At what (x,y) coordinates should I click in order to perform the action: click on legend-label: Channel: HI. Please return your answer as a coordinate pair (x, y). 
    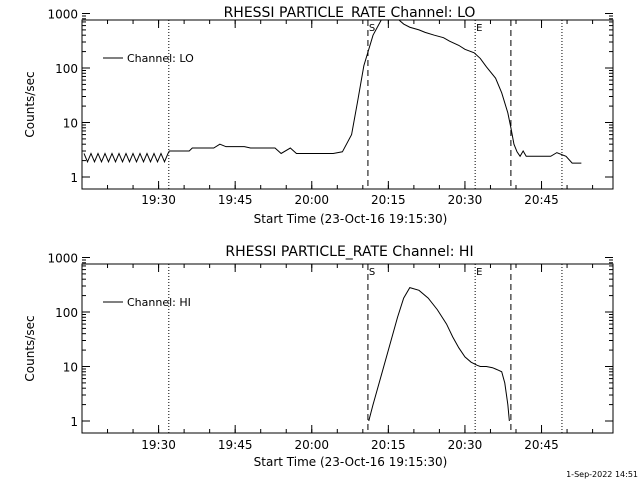
    Looking at the image, I should click on (159, 302).